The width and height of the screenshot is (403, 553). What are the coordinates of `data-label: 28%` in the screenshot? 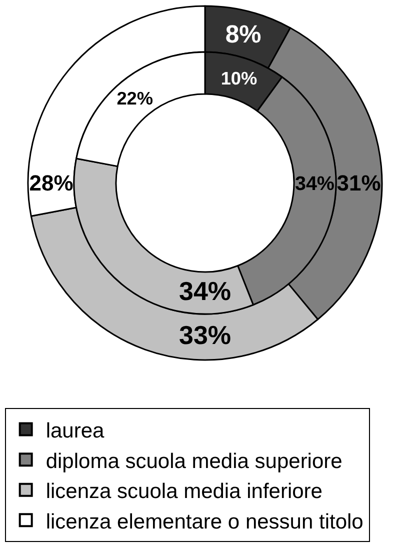 It's located at (51, 183).